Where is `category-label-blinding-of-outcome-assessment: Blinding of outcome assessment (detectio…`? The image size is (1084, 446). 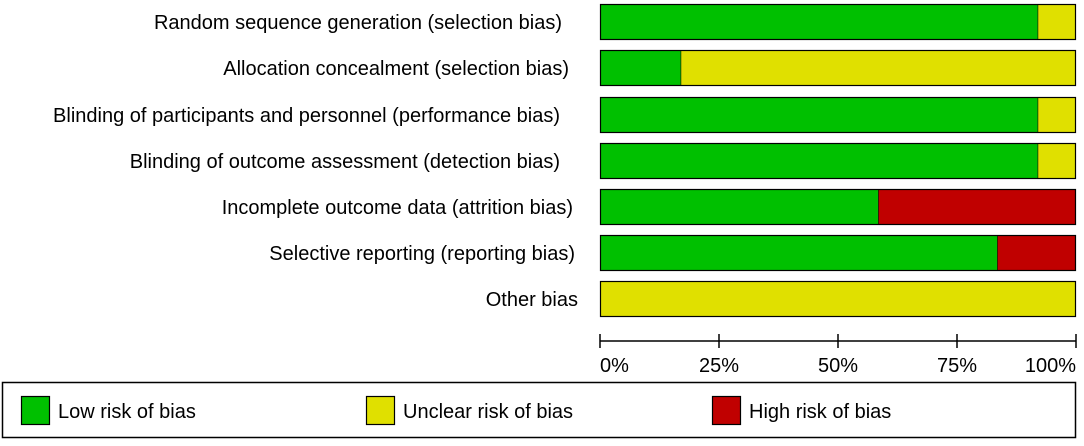 category-label-blinding-of-outcome-assessment: Blinding of outcome assessment (detectio… is located at coordinates (345, 162).